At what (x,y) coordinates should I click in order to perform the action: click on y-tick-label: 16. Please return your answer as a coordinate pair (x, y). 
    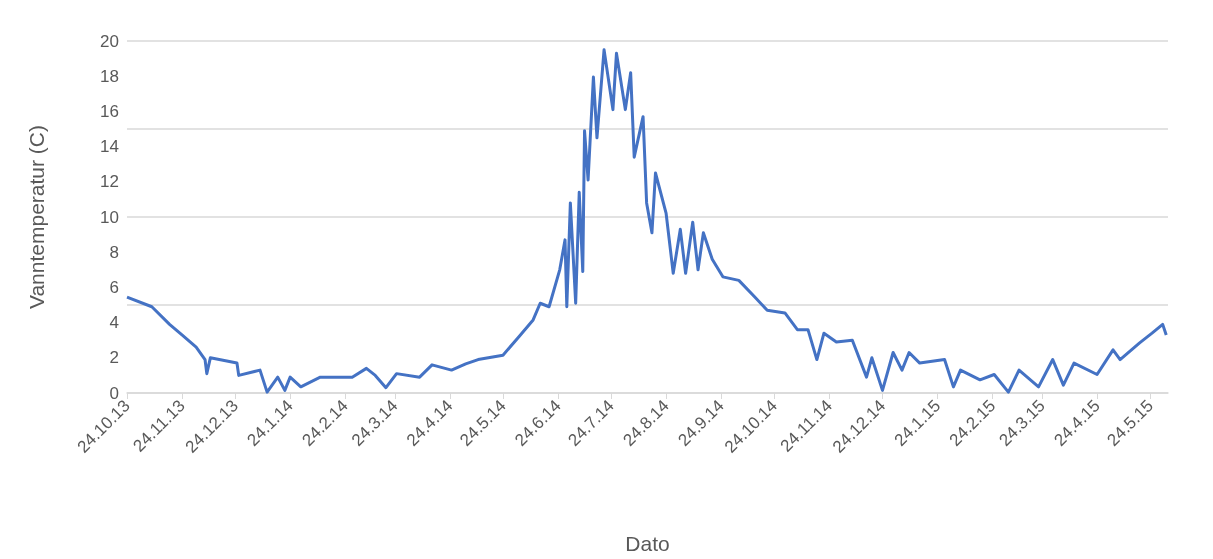
    Looking at the image, I should click on (109, 111).